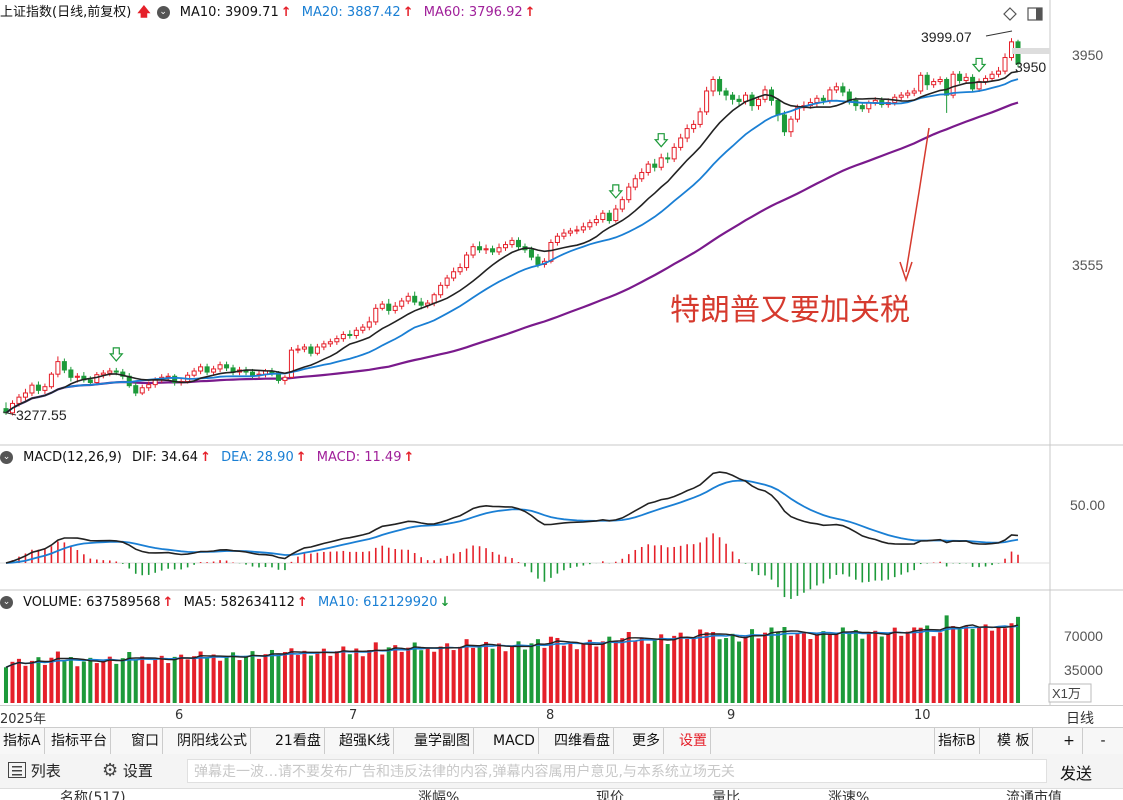 The width and height of the screenshot is (1123, 800). I want to click on annotation-arrow, so click(917, 200).